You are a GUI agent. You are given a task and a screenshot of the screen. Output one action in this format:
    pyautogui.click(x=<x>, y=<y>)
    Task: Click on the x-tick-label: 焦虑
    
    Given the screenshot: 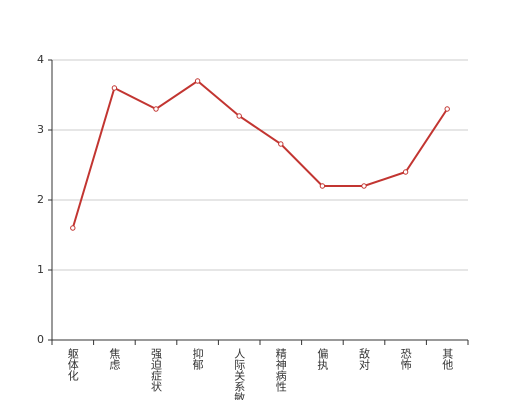 What is the action you would take?
    pyautogui.click(x=114, y=359)
    